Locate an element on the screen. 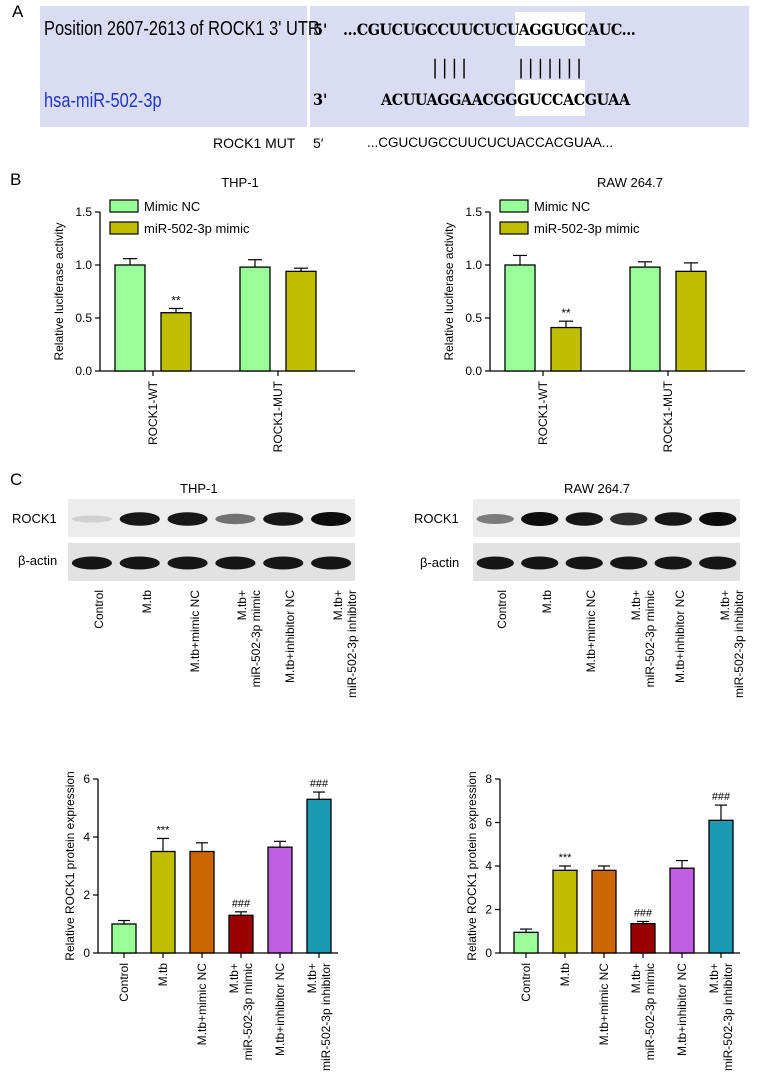 Image resolution: width=765 pixels, height=1078 pixels. blot-background-actin-thp1 is located at coordinates (211, 562).